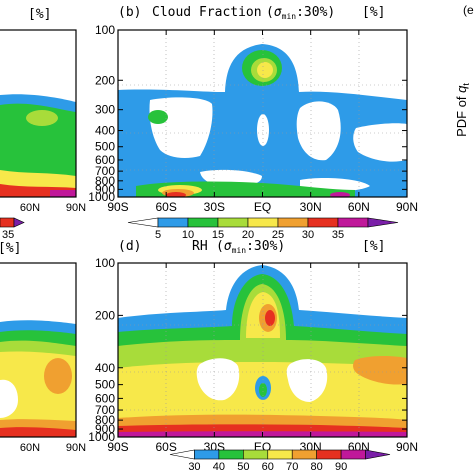 The width and height of the screenshot is (474, 474). I want to click on panel-d-sigma-sub: min, so click(239, 250).